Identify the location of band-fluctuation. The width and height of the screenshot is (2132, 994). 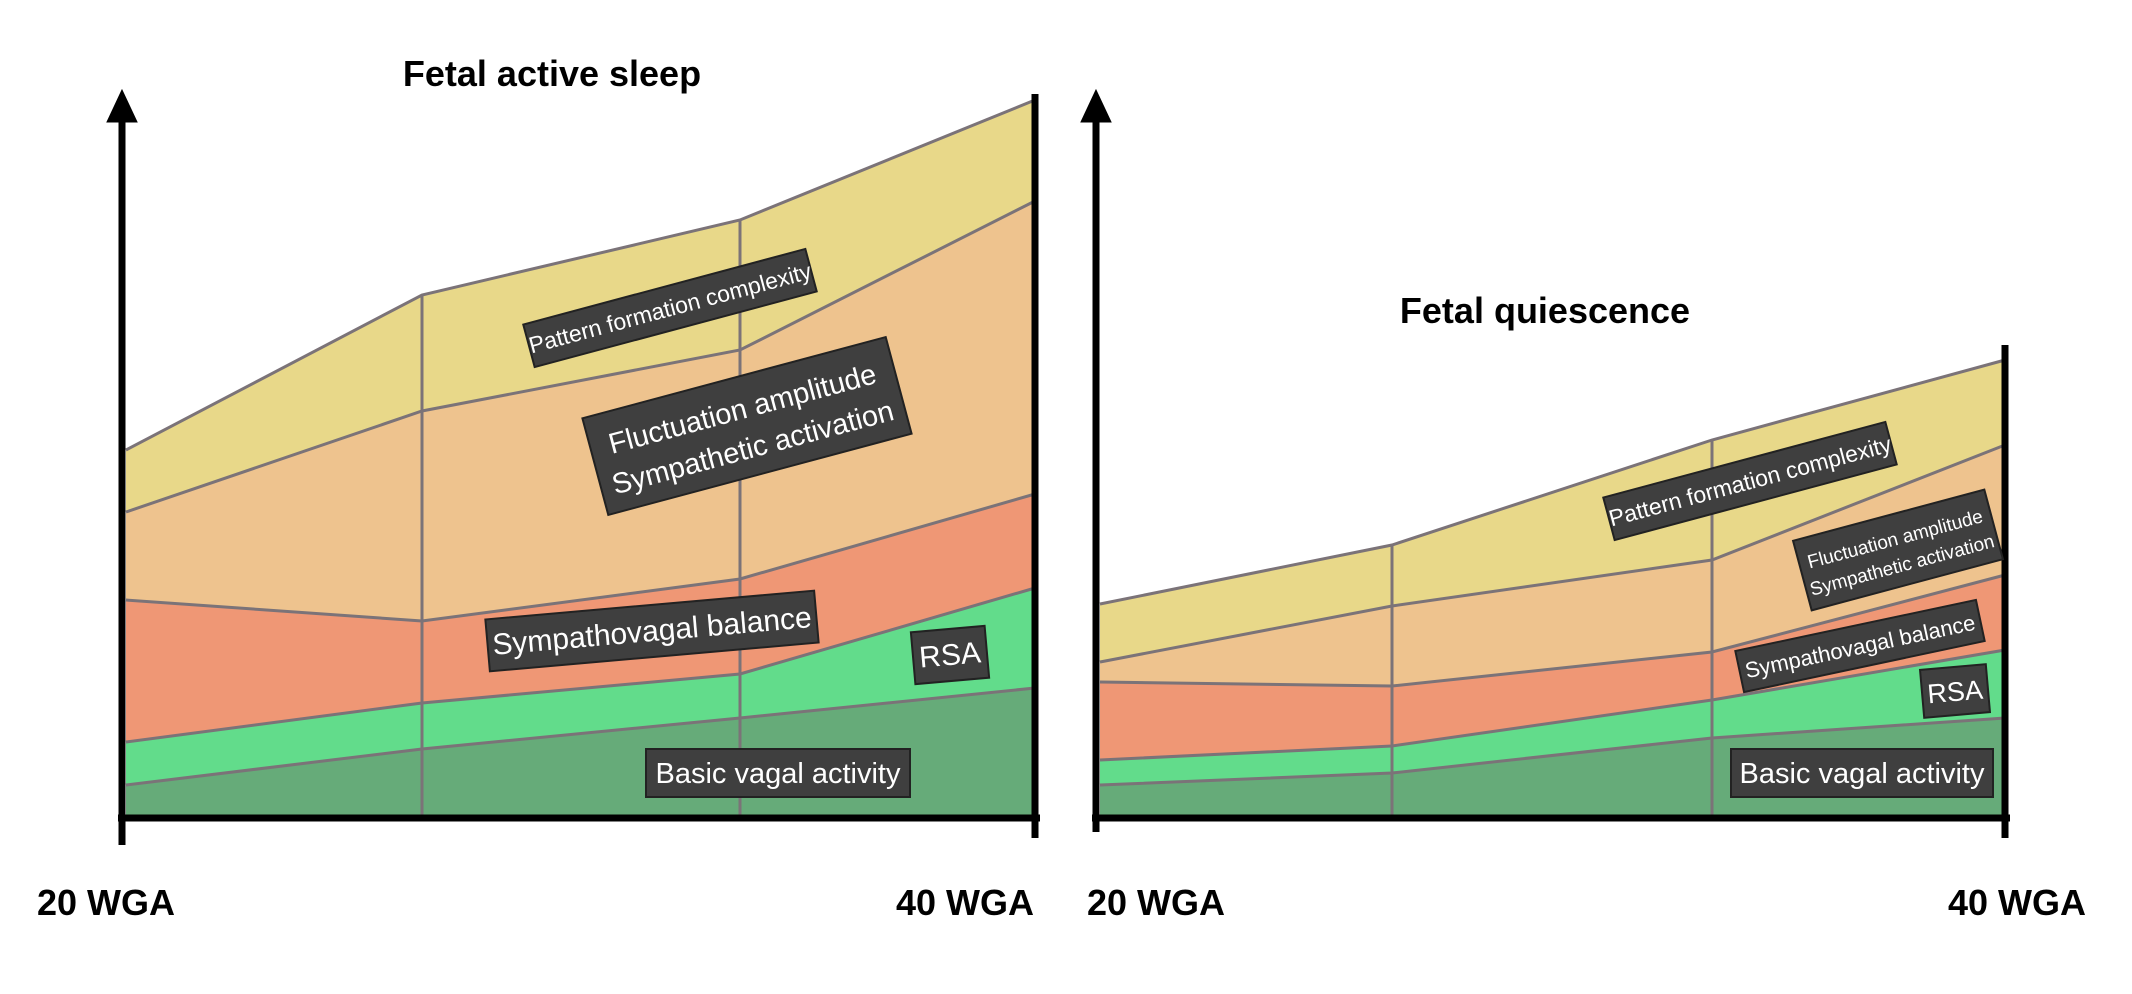
(1552, 565).